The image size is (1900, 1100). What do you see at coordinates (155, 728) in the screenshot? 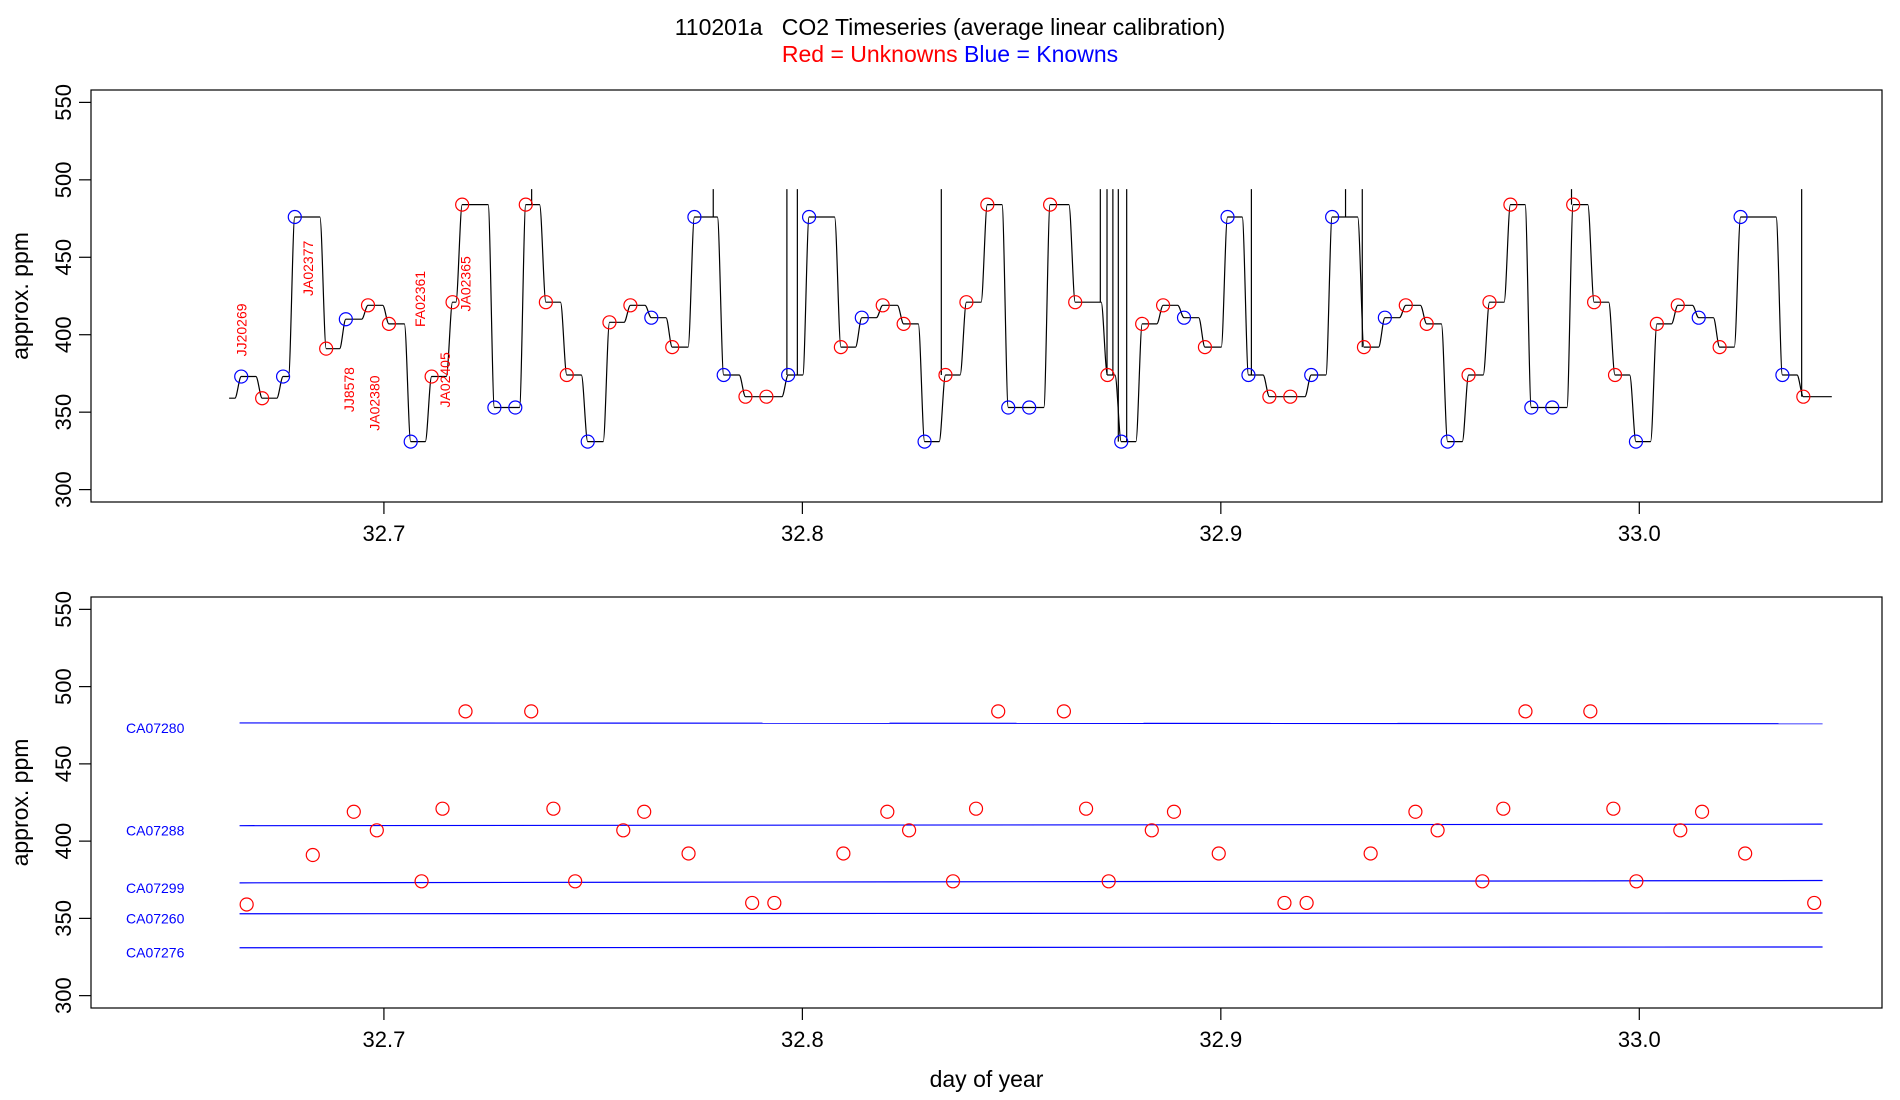
I see `standard-label: CA07280` at bounding box center [155, 728].